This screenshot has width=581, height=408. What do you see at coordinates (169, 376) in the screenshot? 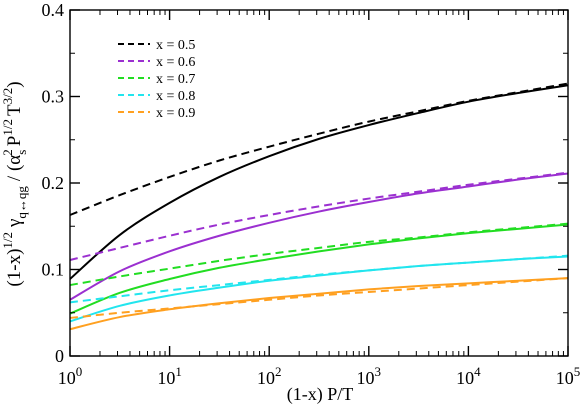
I see `x-tick-label: 10¹` at bounding box center [169, 376].